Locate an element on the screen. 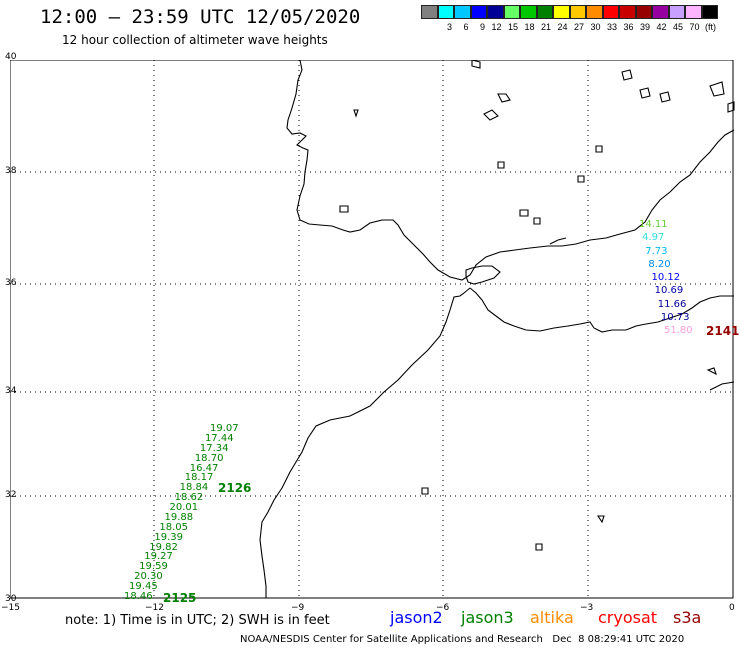 This screenshot has width=740, height=650. lat-label-32: 32 is located at coordinates (11, 495).